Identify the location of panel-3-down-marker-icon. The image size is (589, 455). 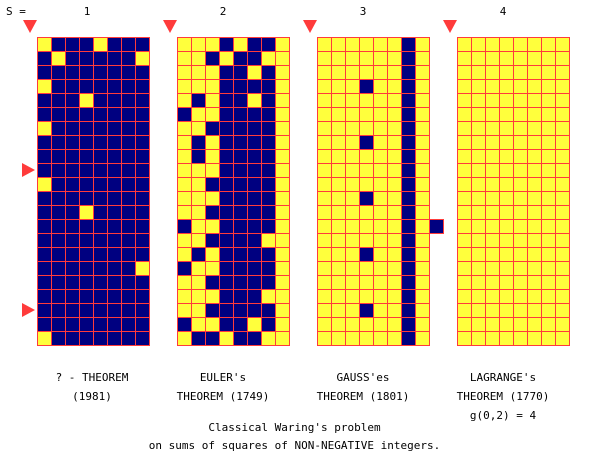
(310, 26).